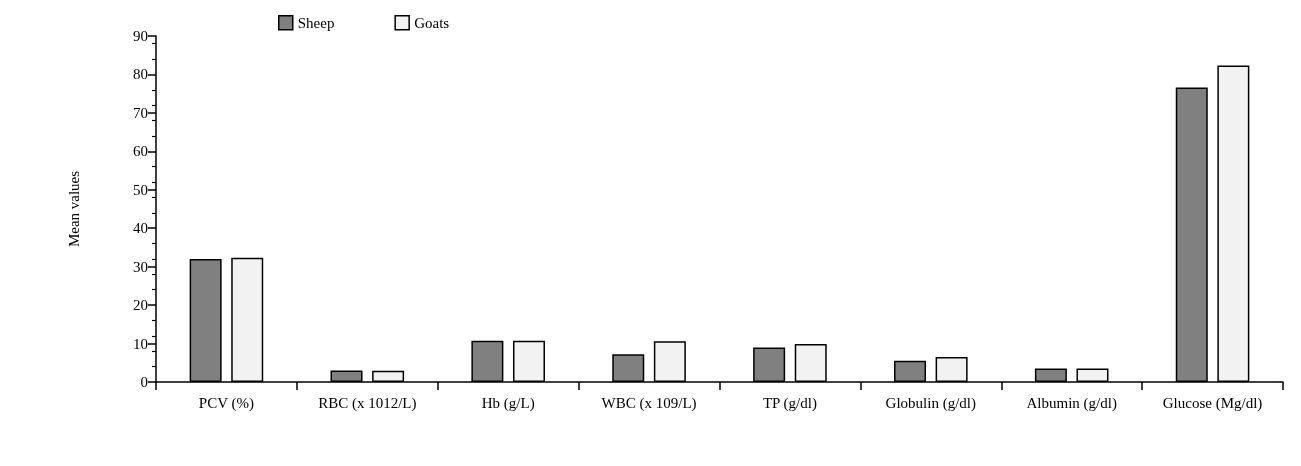  What do you see at coordinates (140, 36) in the screenshot?
I see `y-tick-label: 90` at bounding box center [140, 36].